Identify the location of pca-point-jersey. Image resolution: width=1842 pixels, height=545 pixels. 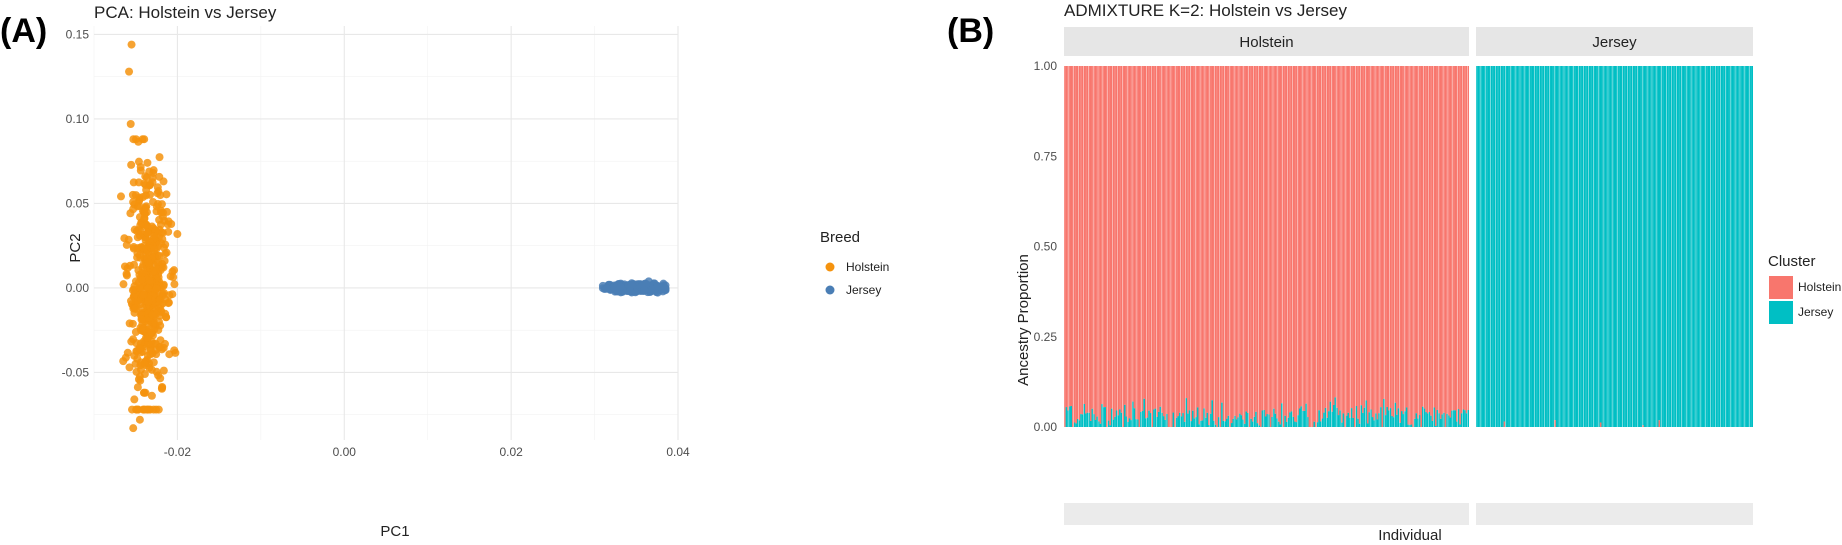
(644, 290).